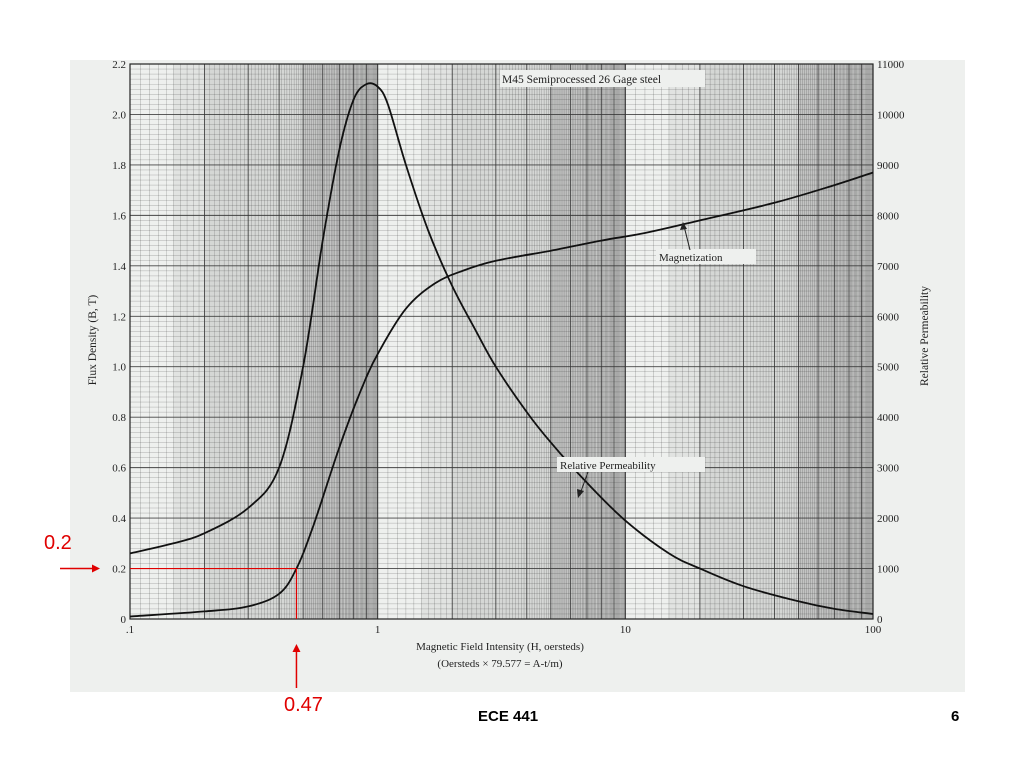 This screenshot has width=1024, height=768. Describe the element at coordinates (873, 630) in the screenshot. I see `x-tick-label: 100` at that location.